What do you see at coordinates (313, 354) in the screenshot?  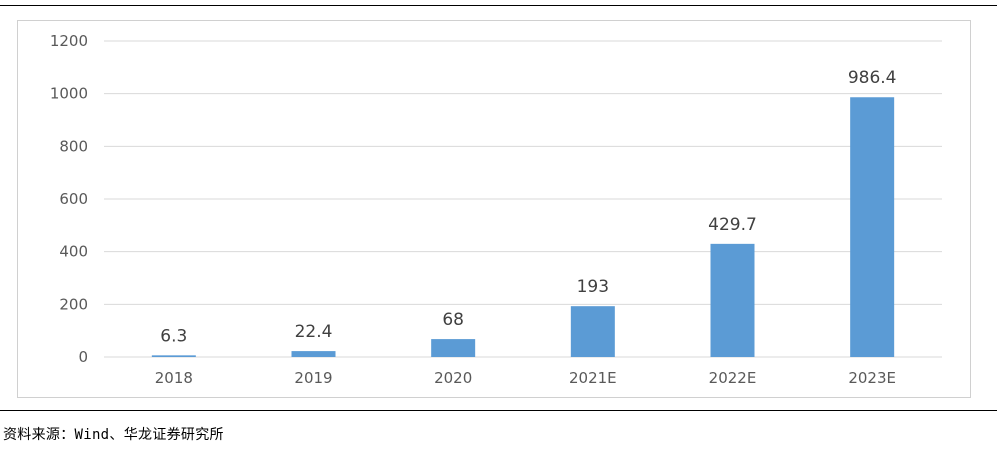 I see `bar-2019` at bounding box center [313, 354].